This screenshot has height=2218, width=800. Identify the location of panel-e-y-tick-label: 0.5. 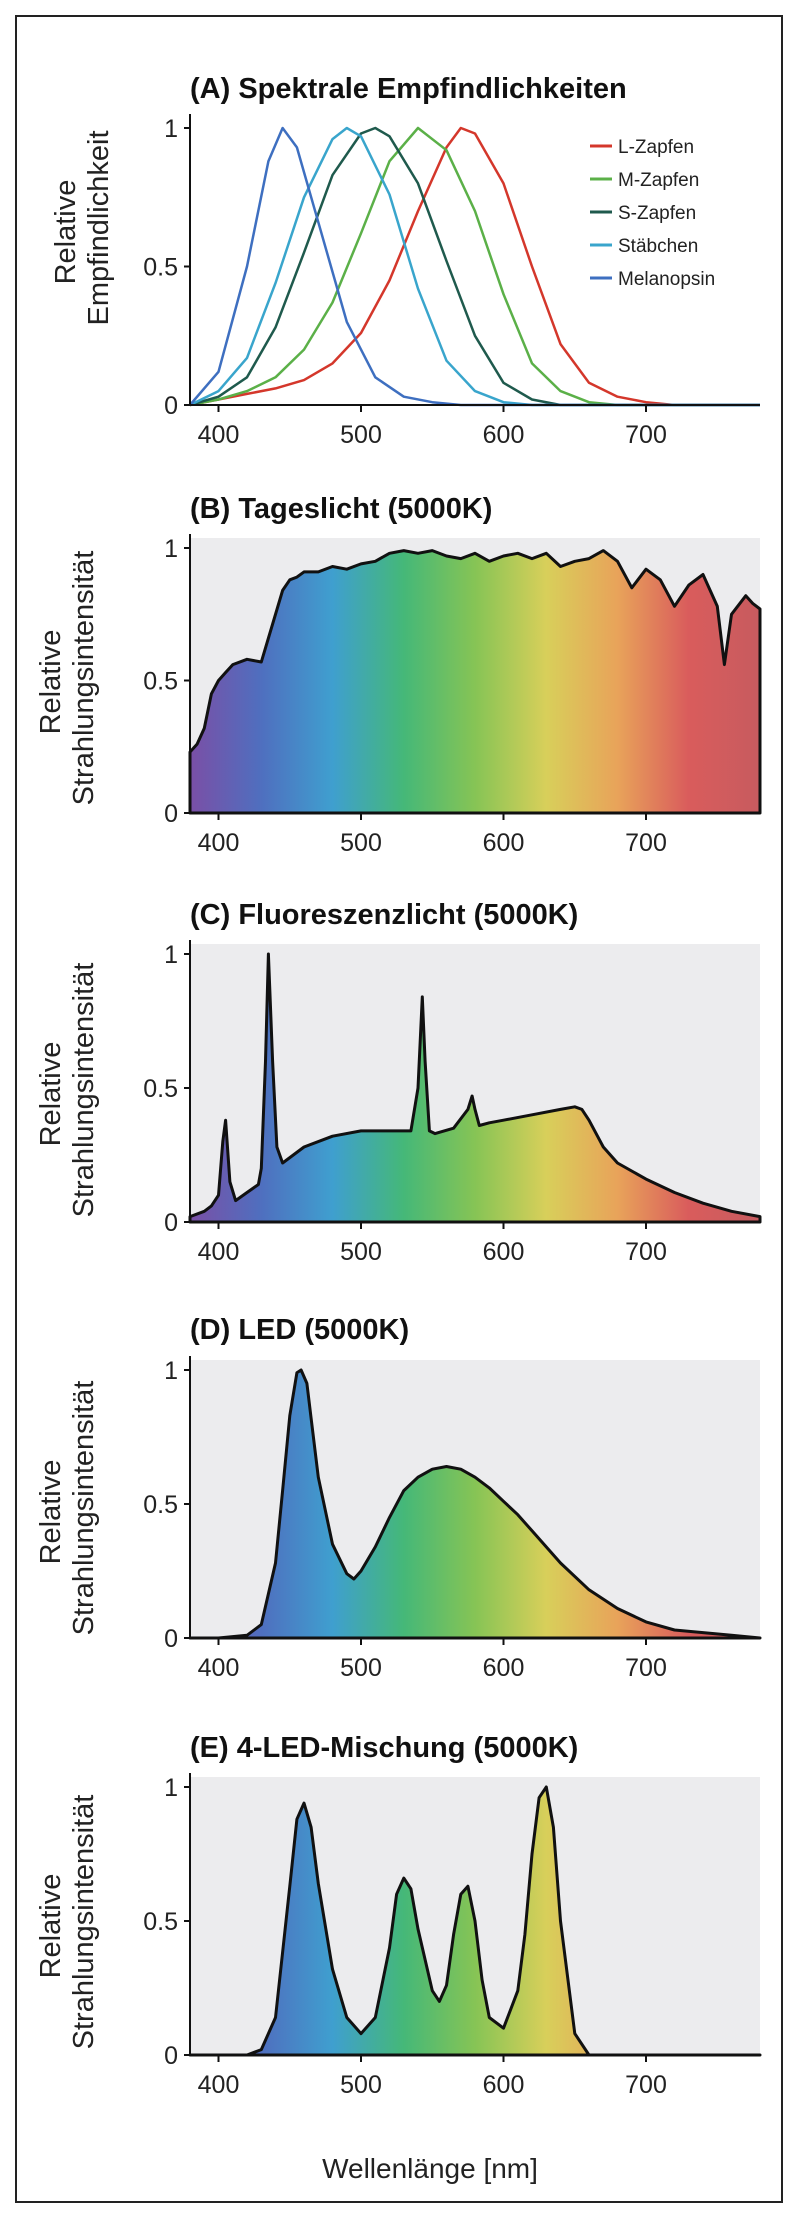
(160, 1922).